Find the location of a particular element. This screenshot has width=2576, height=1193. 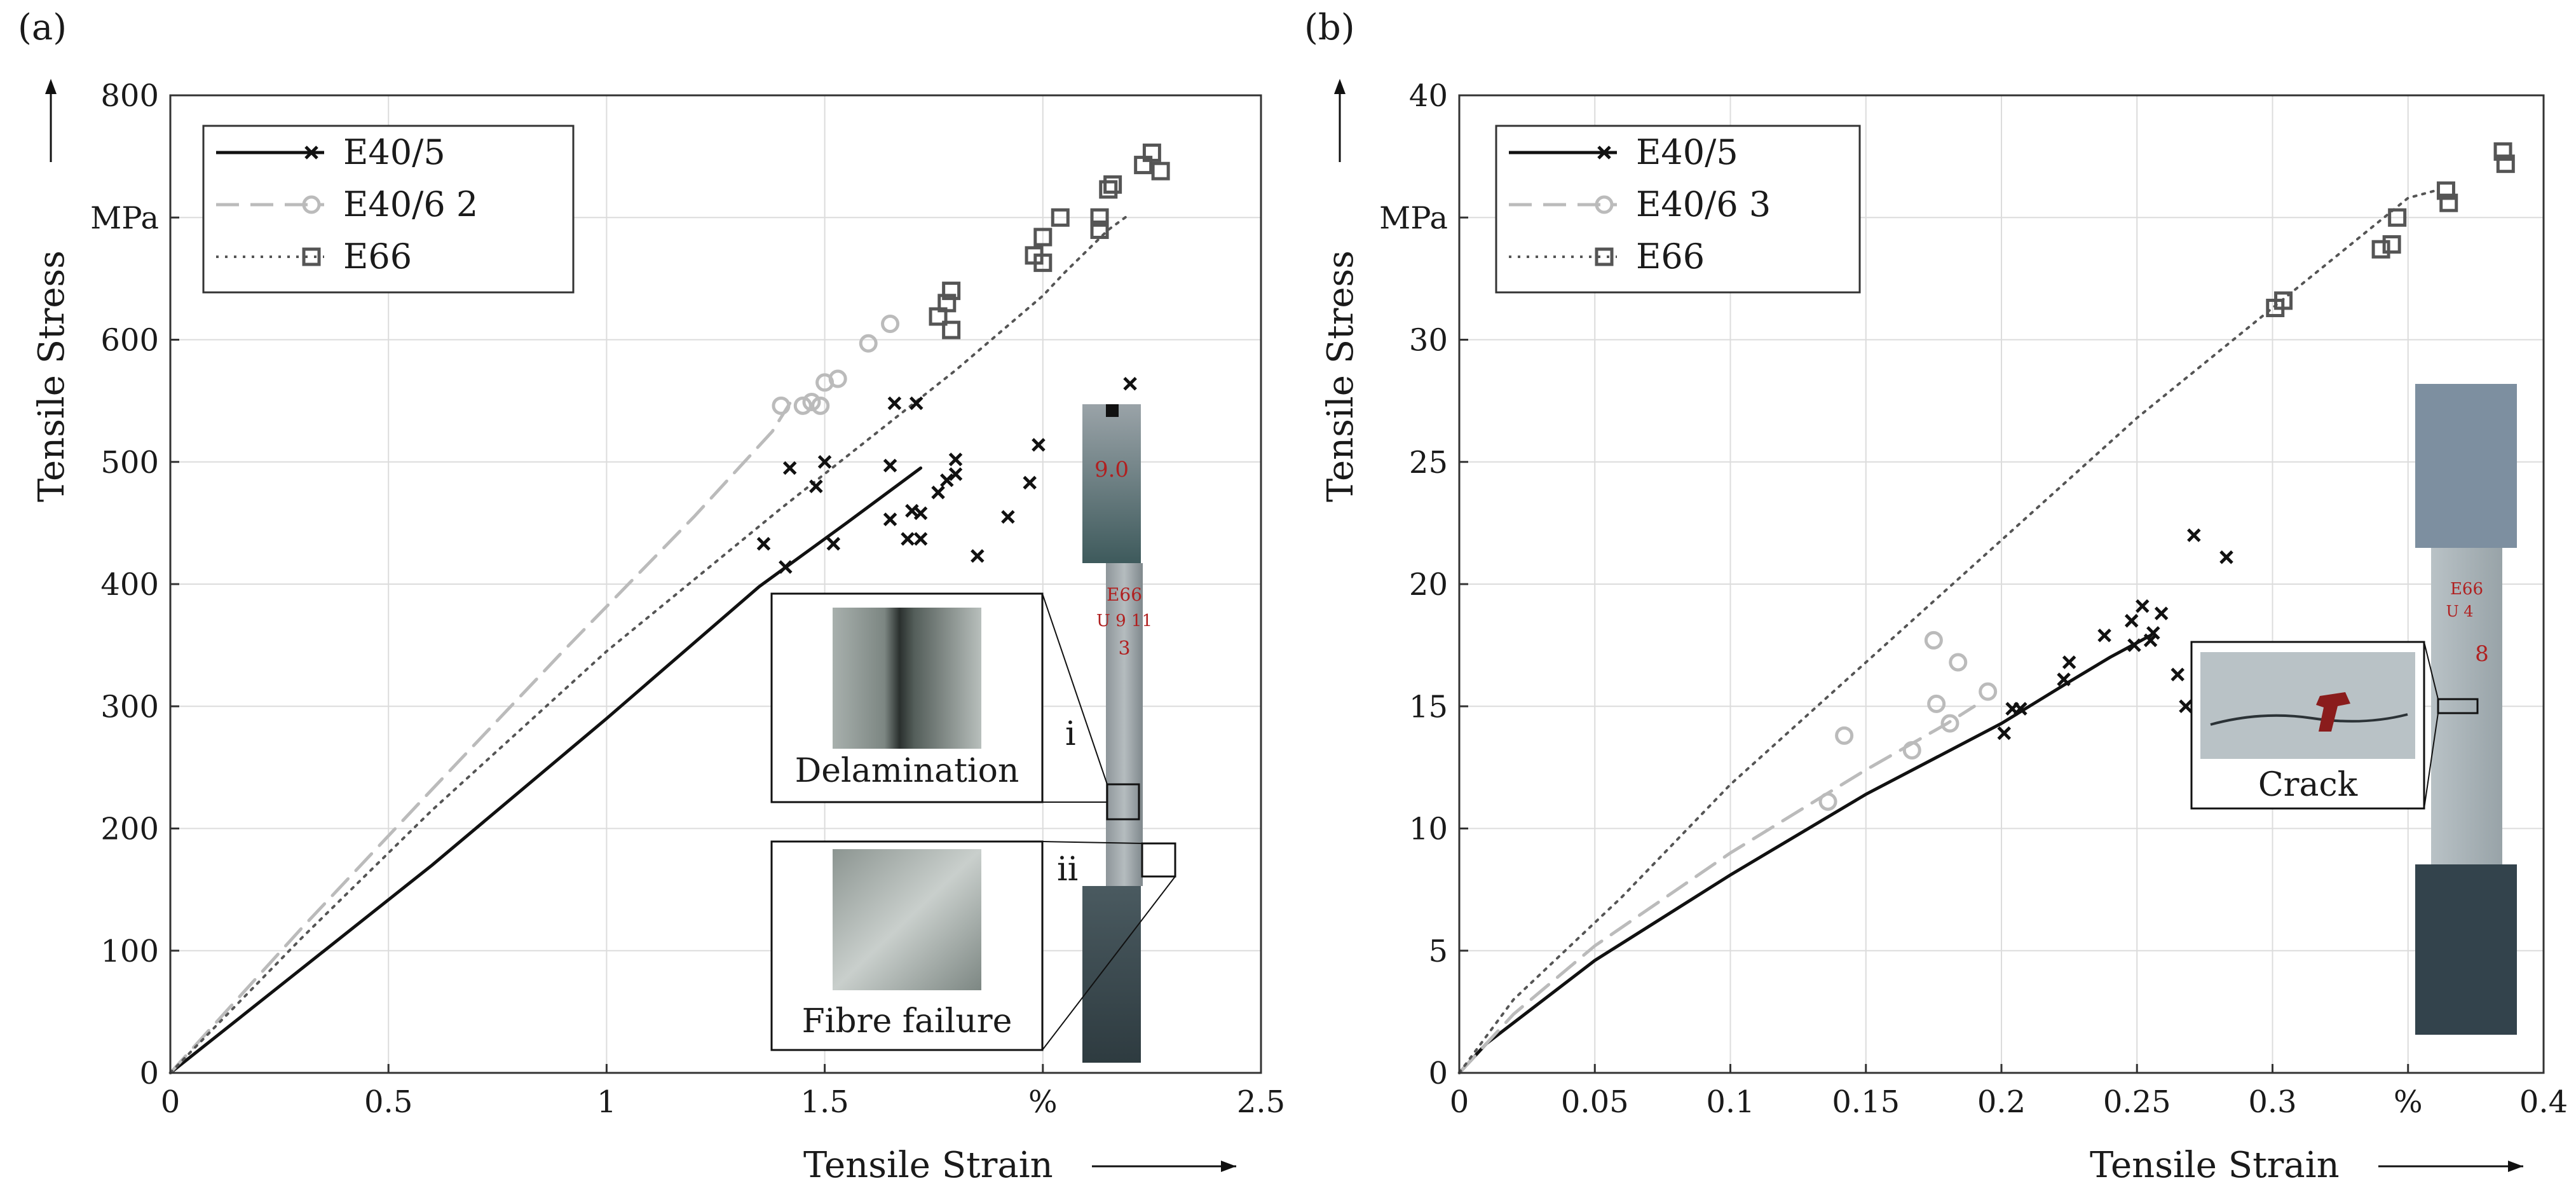

y-tick-label: 400 is located at coordinates (129, 585).